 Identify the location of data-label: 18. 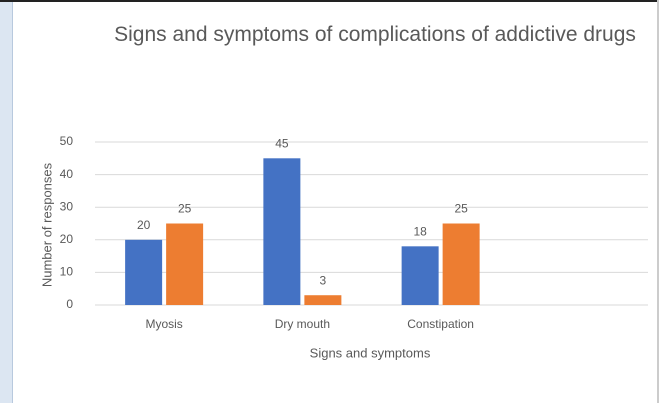
(420, 231).